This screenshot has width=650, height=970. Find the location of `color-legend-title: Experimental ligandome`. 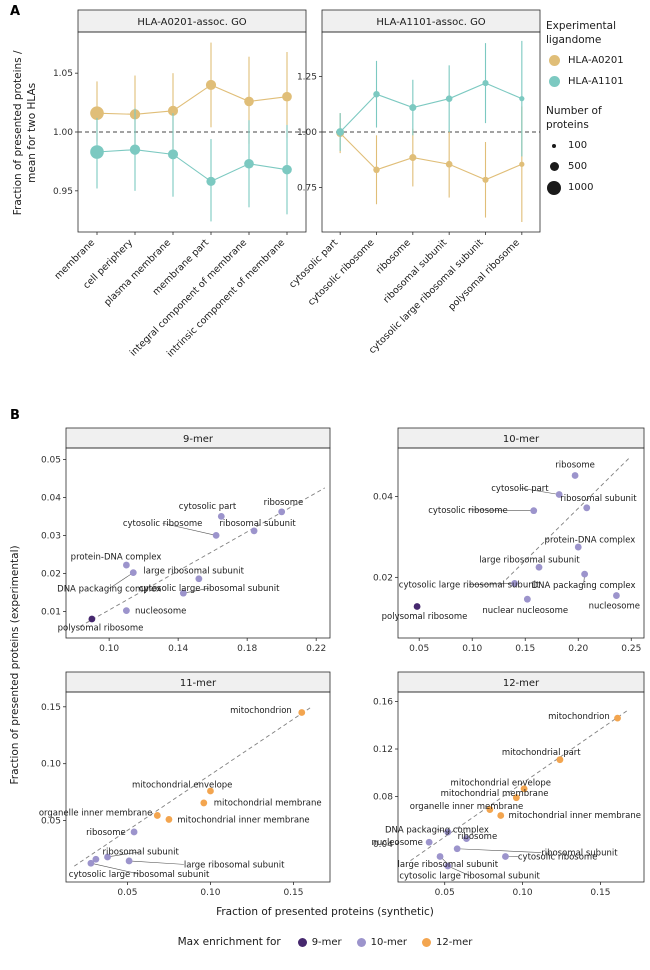

color-legend-title: Experimental ligandome is located at coordinates (598, 33).